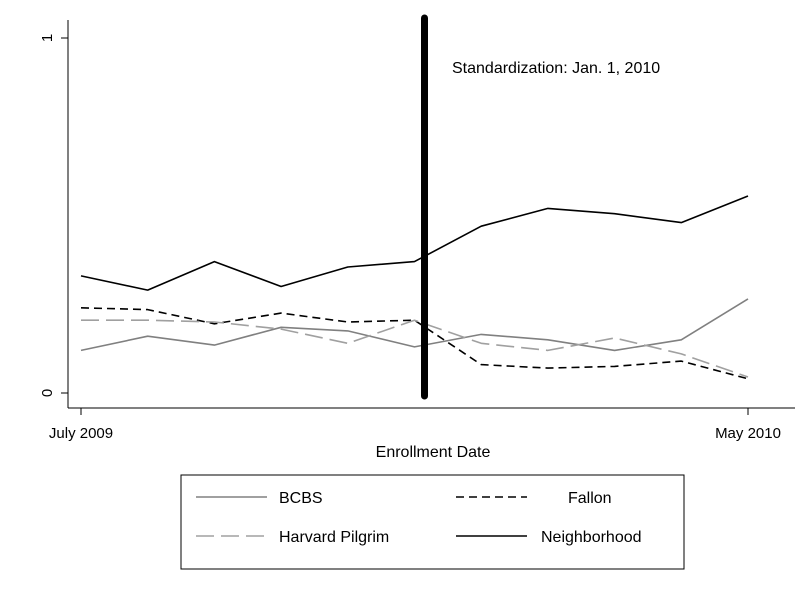 Image resolution: width=805 pixels, height=590 pixels. I want to click on y-tick-label-0: 0, so click(47, 393).